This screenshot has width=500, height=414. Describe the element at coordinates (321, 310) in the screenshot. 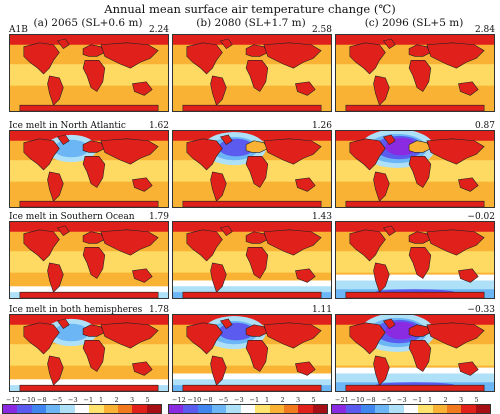

I see `global-mean-value: 1.11` at that location.